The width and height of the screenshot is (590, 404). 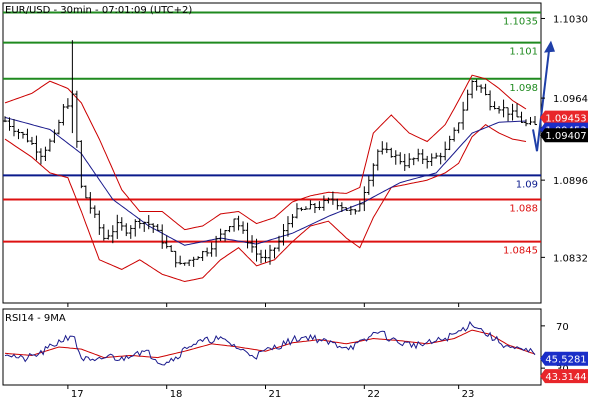 I want to click on level-label-1.09: 1.09, so click(x=527, y=184).